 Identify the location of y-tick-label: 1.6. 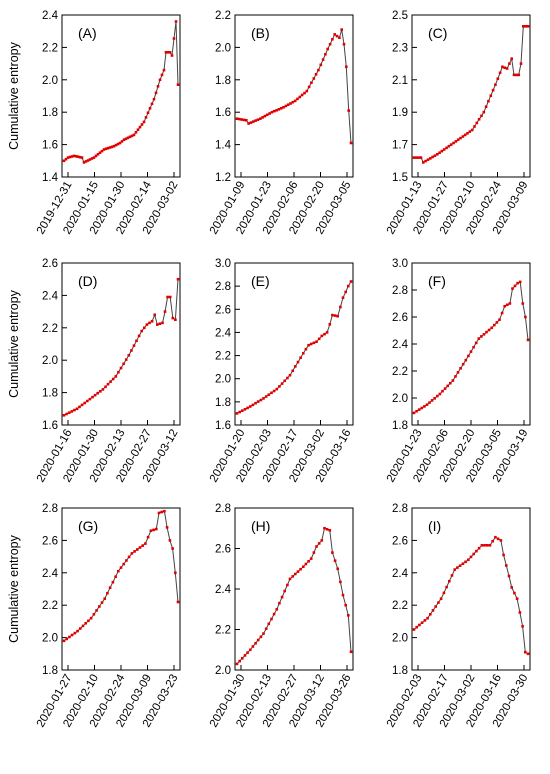
(50, 426).